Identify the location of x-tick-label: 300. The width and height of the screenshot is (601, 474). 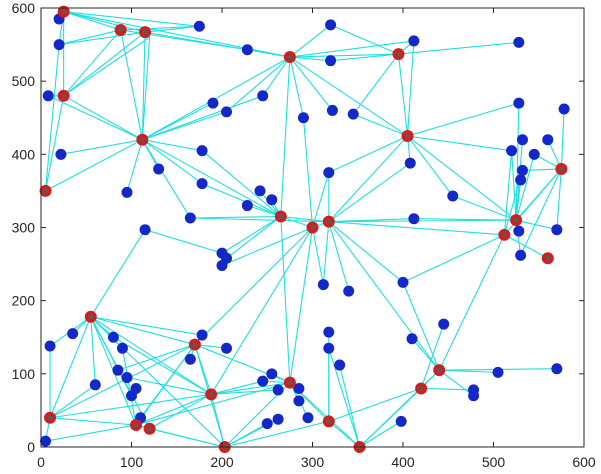
(313, 462).